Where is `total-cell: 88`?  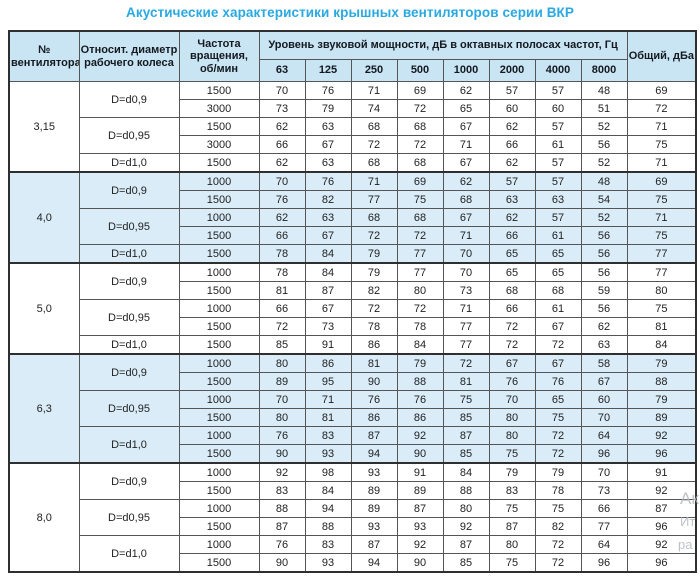 total-cell: 88 is located at coordinates (661, 381).